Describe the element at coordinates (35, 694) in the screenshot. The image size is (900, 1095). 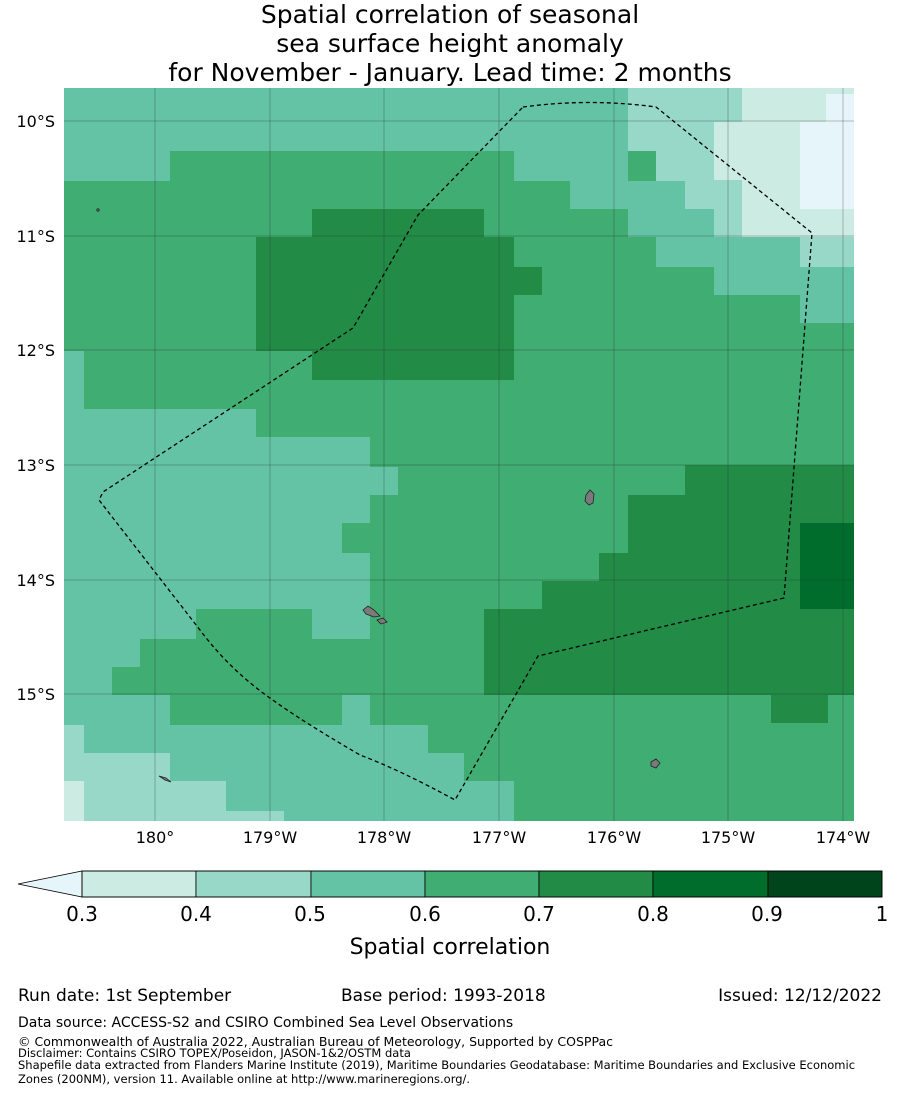
I see `lat-label: 15°S` at that location.